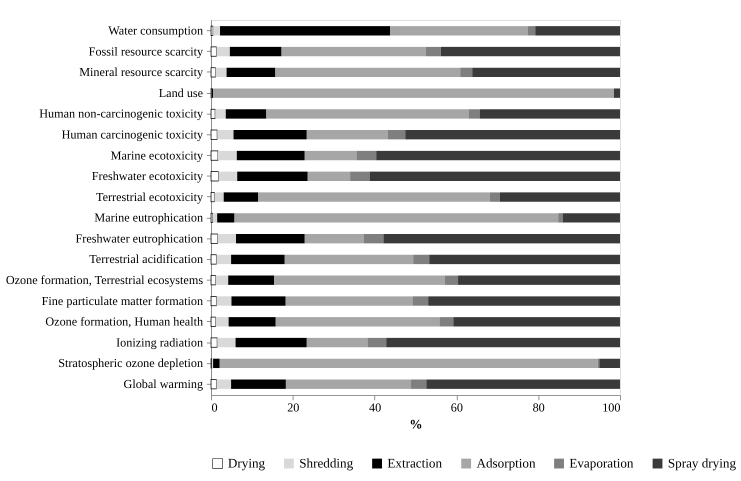 Image resolution: width=741 pixels, height=481 pixels. Describe the element at coordinates (123, 301) in the screenshot. I see `y-tick-label: Fine particulate matter formation` at that location.